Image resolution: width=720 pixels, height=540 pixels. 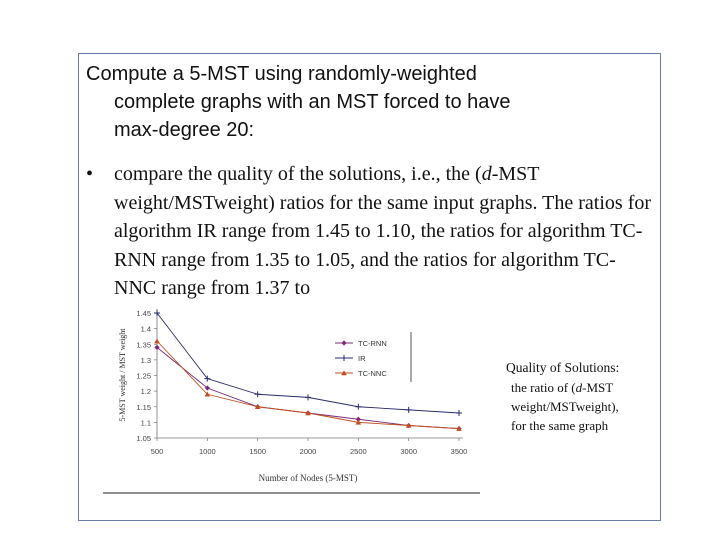 I want to click on legend-label: TC-NNC, so click(x=372, y=373).